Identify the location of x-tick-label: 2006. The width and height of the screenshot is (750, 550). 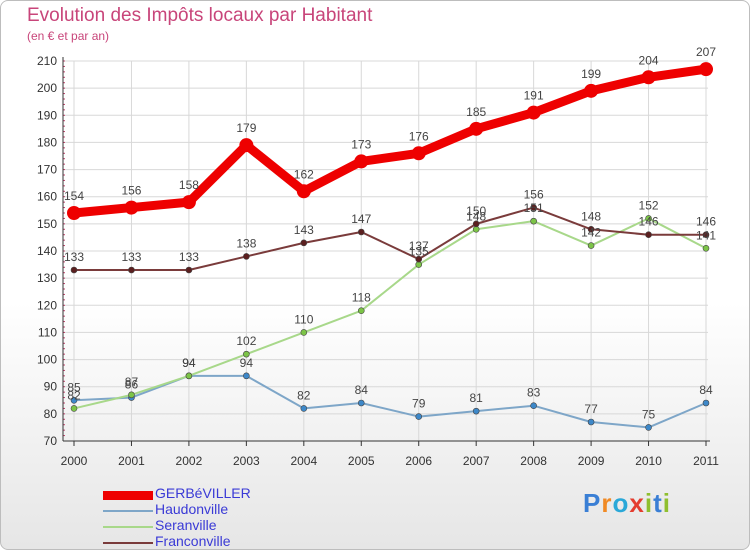
(418, 461).